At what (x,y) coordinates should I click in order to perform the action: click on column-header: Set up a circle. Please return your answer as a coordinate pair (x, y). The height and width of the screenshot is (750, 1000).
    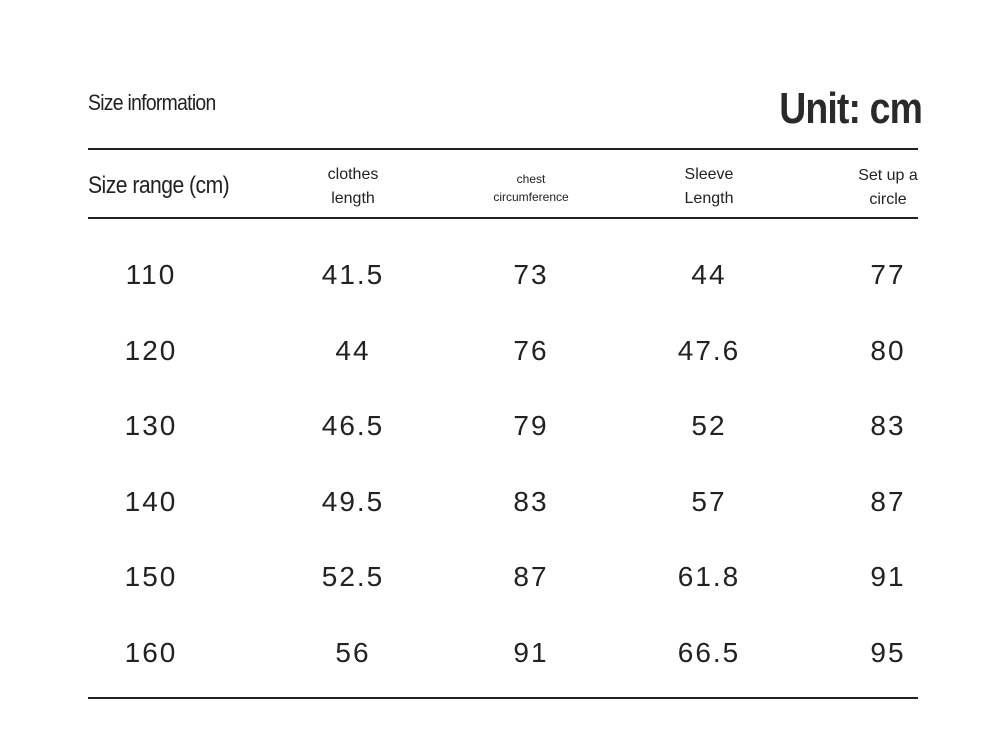
    Looking at the image, I should click on (888, 187).